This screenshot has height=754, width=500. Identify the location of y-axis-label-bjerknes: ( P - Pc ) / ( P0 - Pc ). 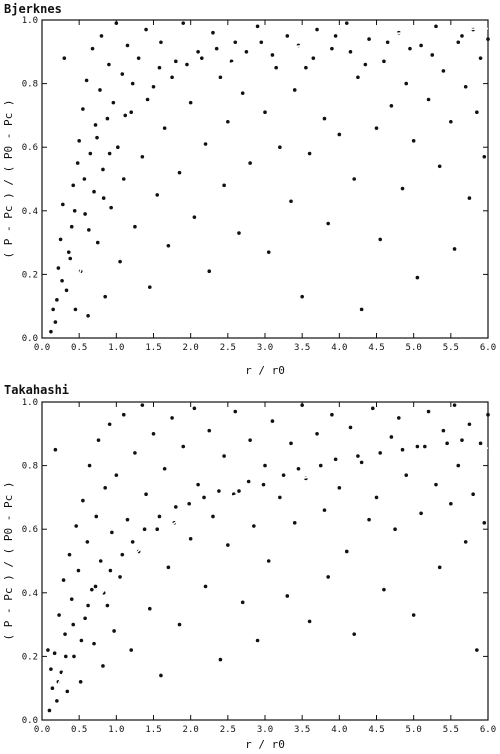
(8, 179).